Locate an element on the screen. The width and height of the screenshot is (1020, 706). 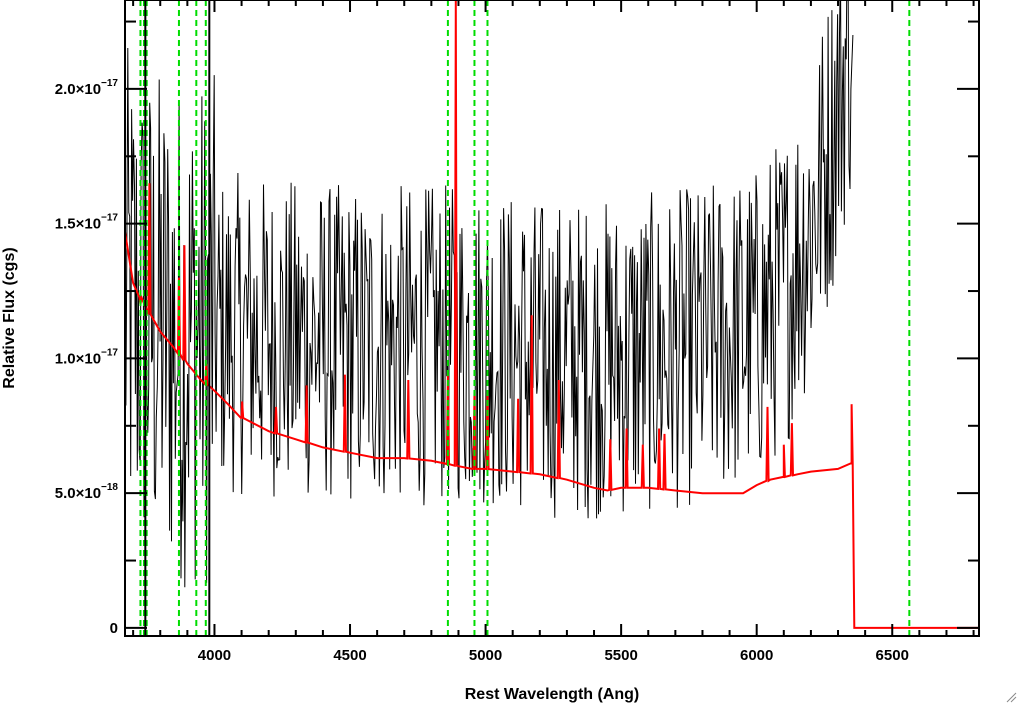
y-tick-label: 5.0×10⁻¹⁸ is located at coordinates (87, 492).